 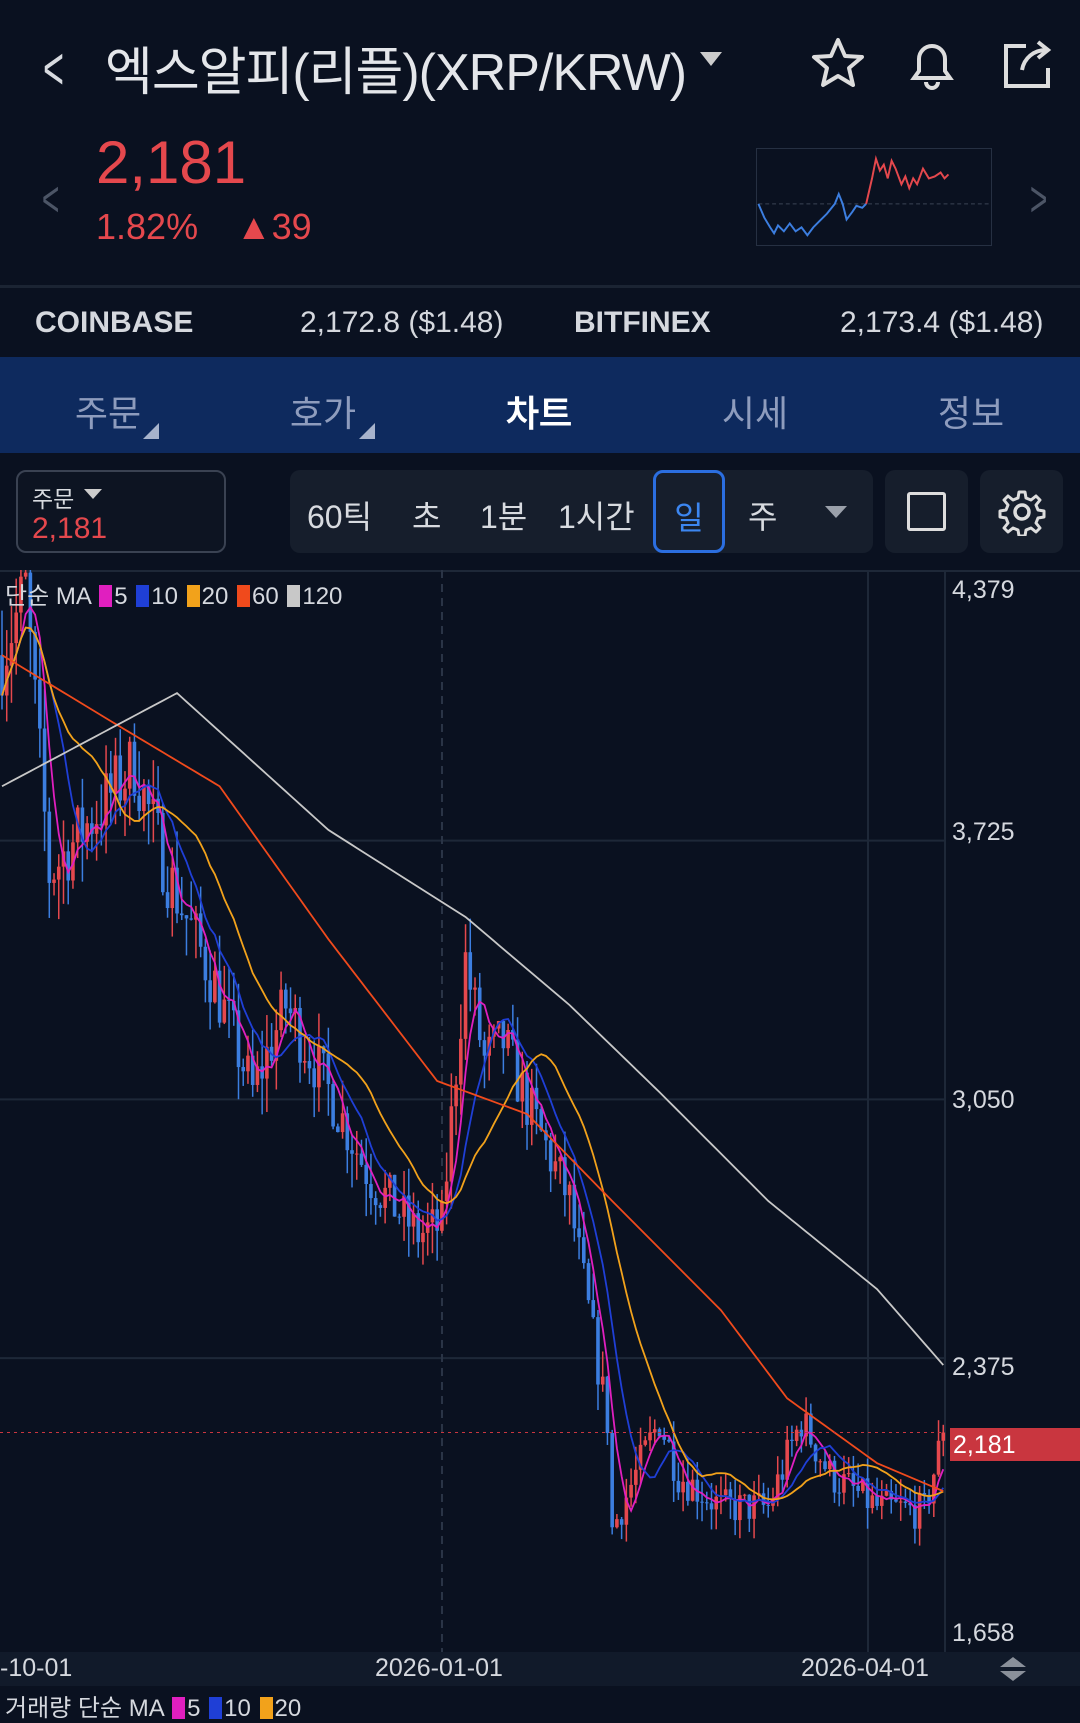 I want to click on tab-order: 주문, so click(x=108, y=413).